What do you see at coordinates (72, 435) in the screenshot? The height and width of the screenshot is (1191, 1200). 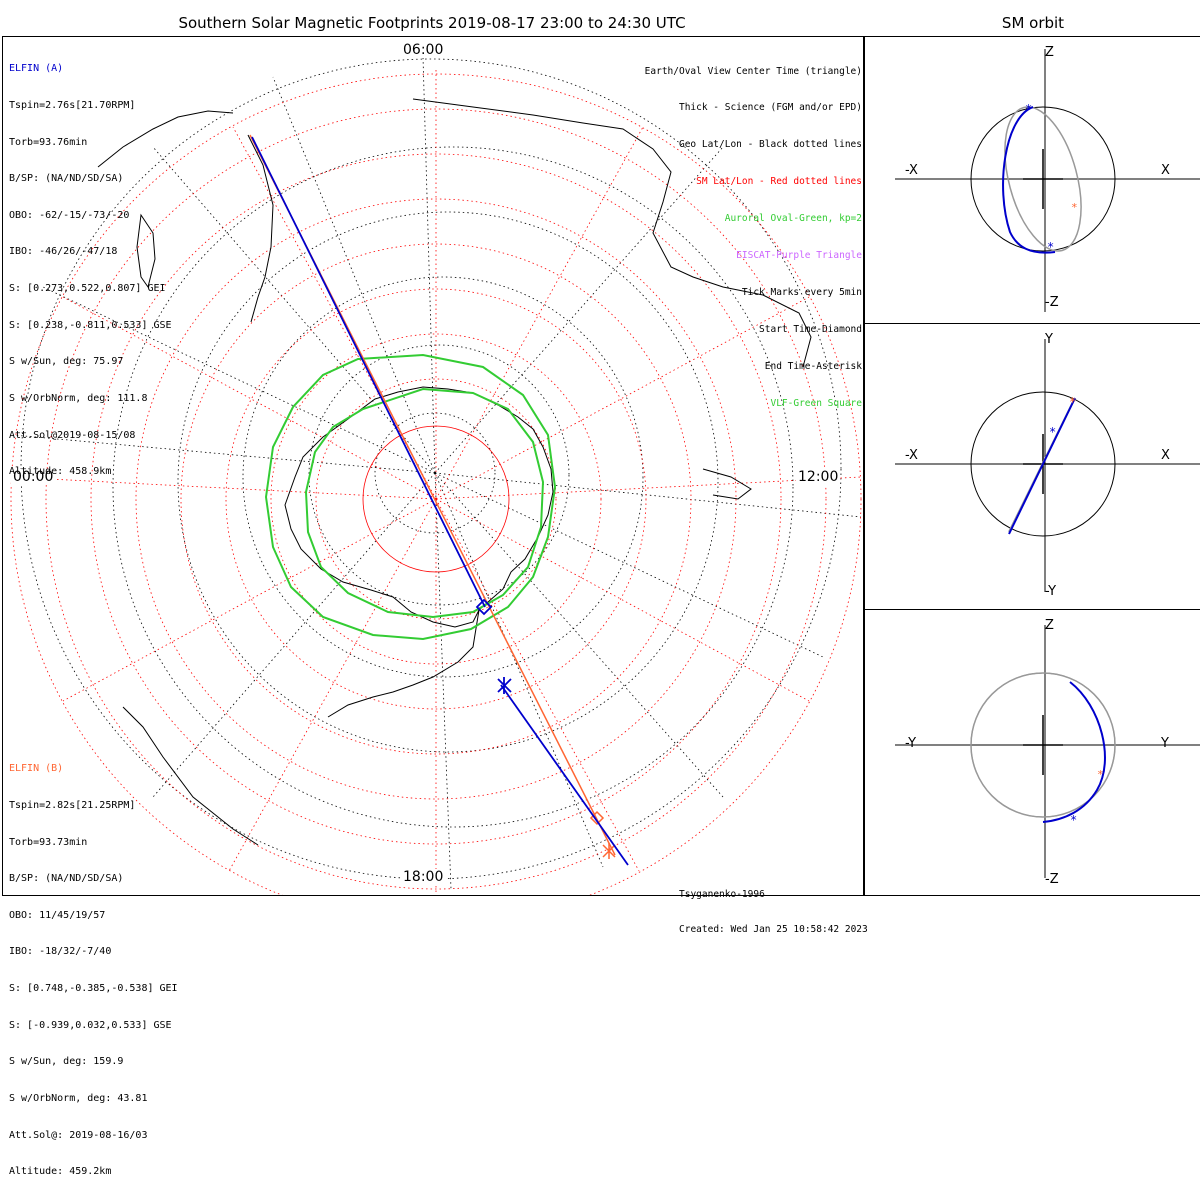 I see `elfin-a-line: Att.Sol@2019-08-15/08` at bounding box center [72, 435].